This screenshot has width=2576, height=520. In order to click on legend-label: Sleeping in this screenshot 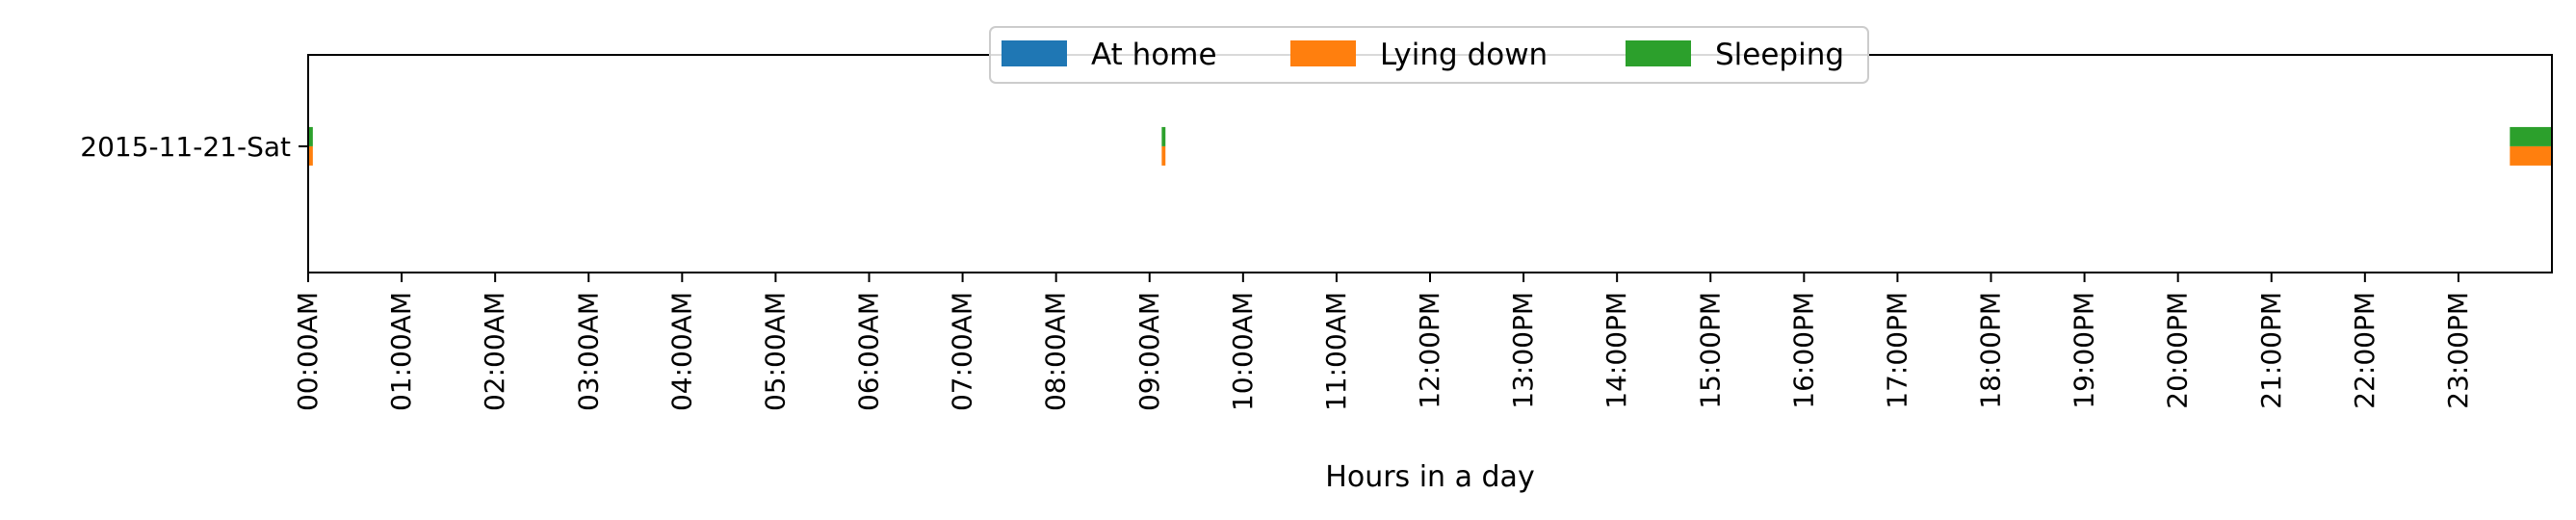, I will do `click(1779, 55)`.